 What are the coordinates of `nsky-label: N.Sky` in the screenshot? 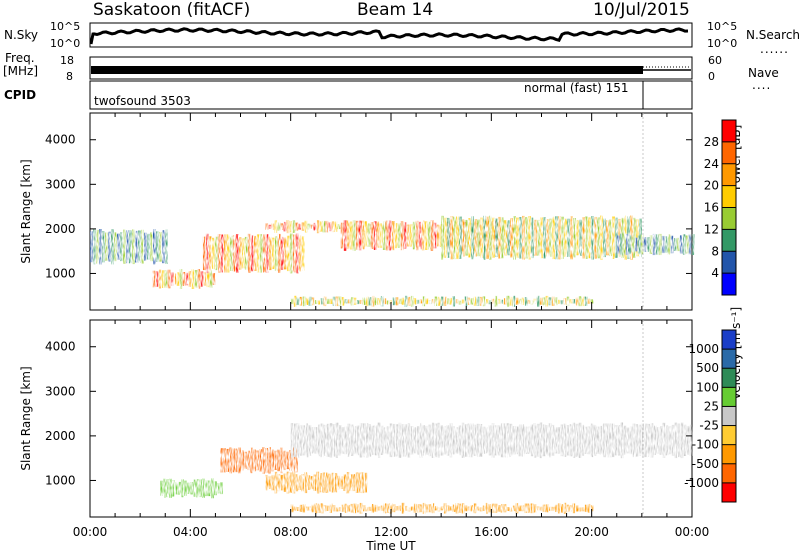 It's located at (21, 35).